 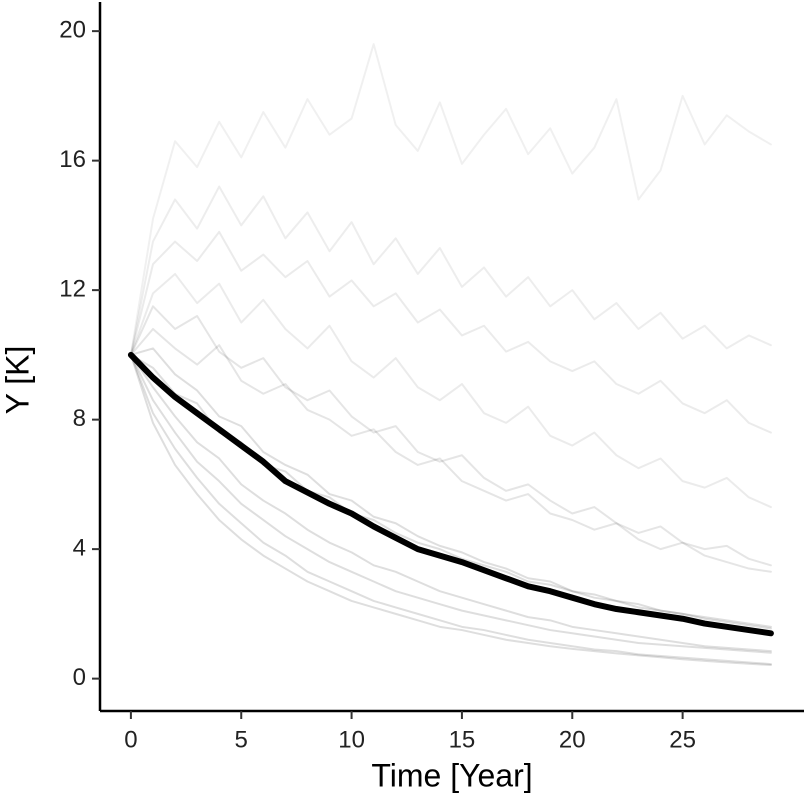 What do you see at coordinates (572, 739) in the screenshot?
I see `x-tick-label: 20` at bounding box center [572, 739].